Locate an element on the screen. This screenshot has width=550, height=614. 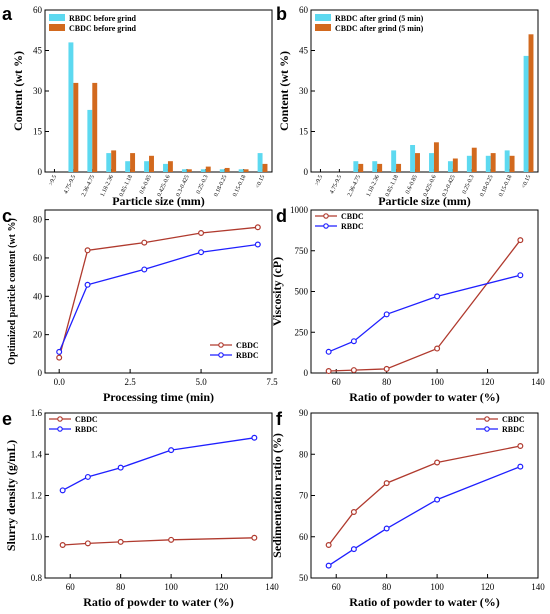
x-tick-label: 7.5 is located at coordinates (272, 382).